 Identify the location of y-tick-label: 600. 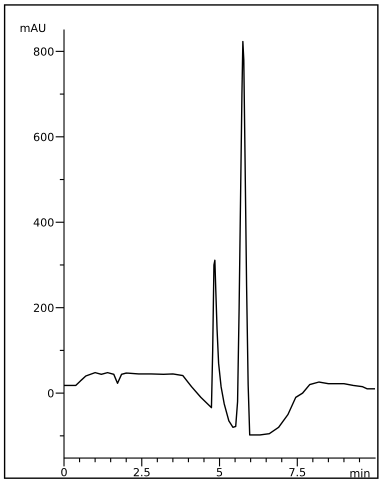
(44, 137).